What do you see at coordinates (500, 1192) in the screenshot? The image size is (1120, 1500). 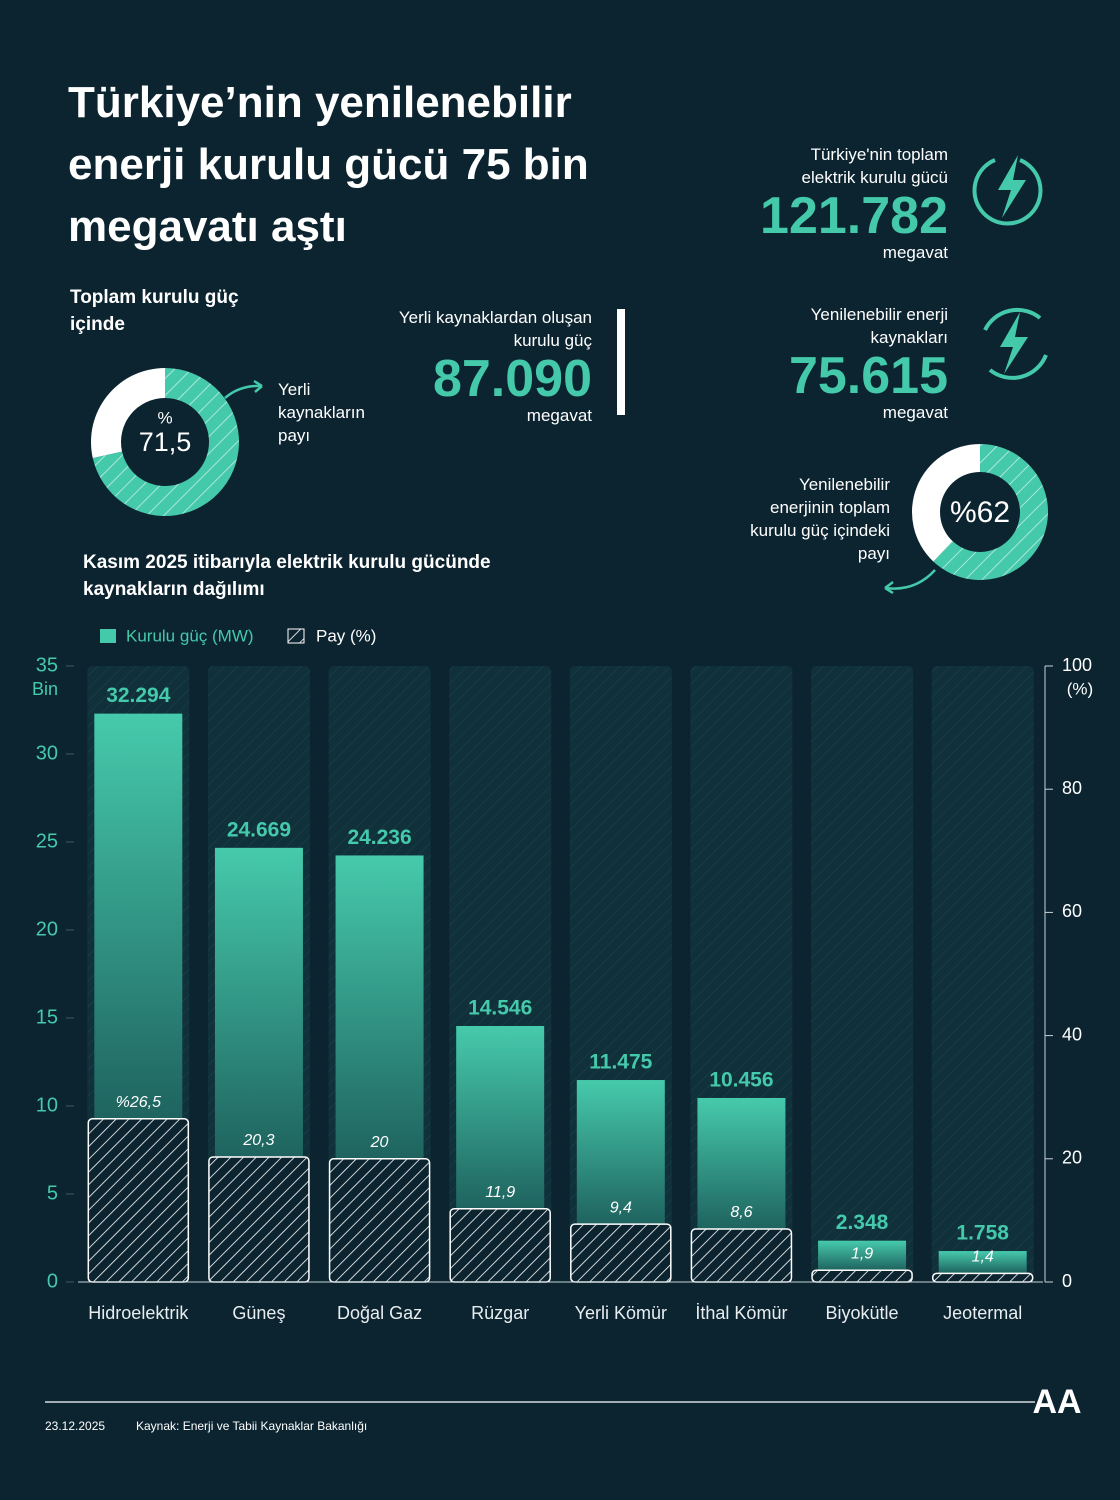 I see `share-label: 11,9` at bounding box center [500, 1192].